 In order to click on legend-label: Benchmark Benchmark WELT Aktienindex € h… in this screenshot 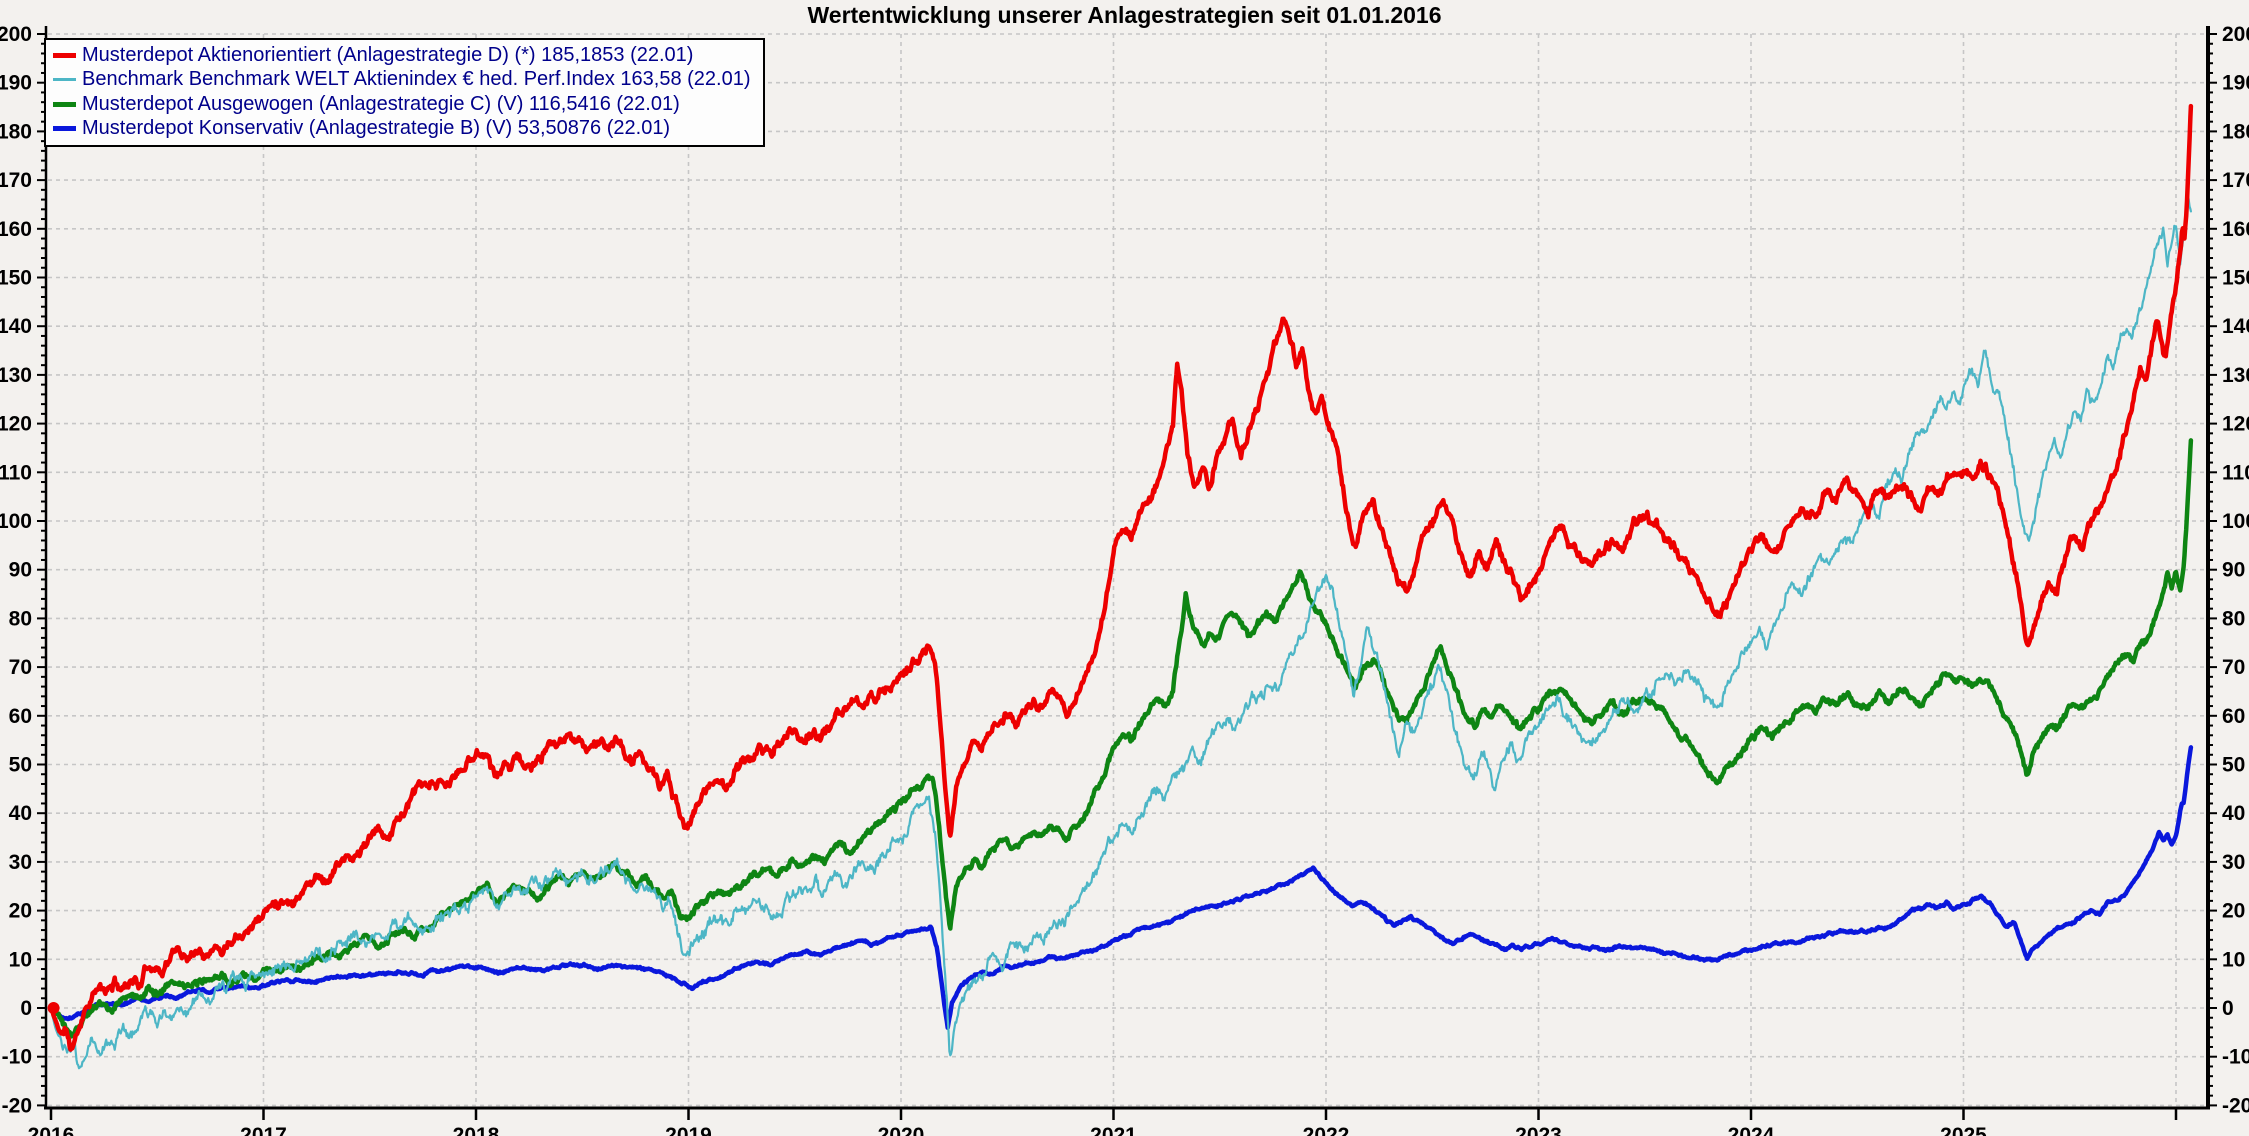, I will do `click(416, 79)`.